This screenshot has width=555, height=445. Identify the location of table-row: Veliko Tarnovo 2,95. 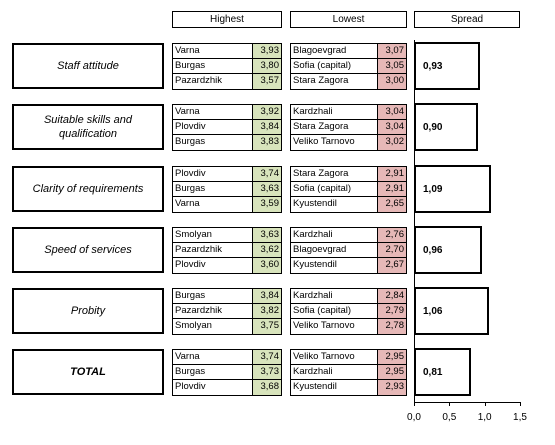
(348, 357).